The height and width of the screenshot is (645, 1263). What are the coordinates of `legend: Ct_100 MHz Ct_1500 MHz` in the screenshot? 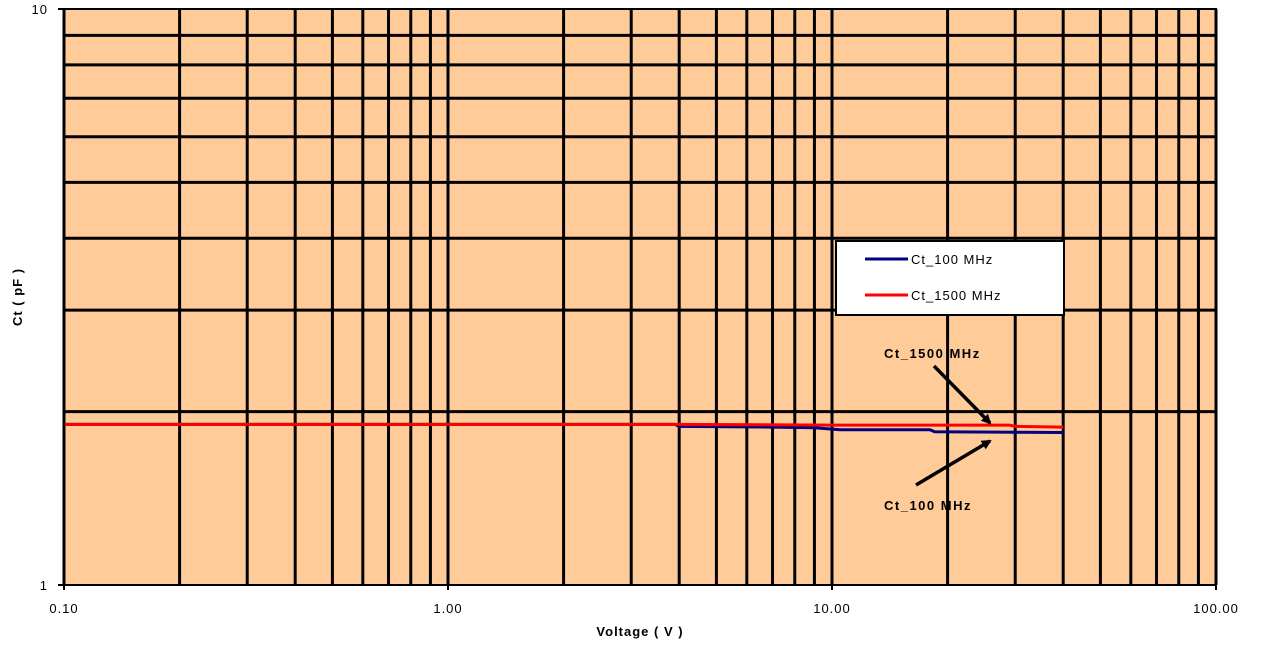 It's located at (950, 278).